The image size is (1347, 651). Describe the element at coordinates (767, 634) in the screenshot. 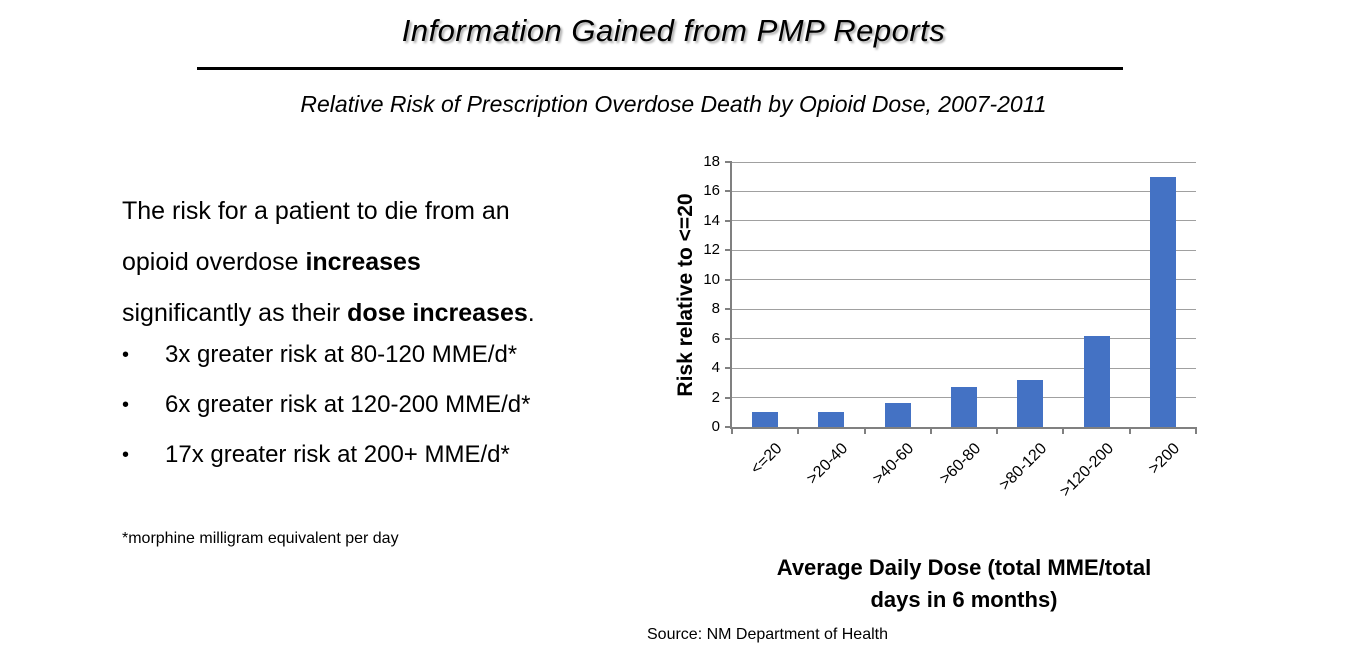

I see `source-note: Source: NM Department of Health` at that location.